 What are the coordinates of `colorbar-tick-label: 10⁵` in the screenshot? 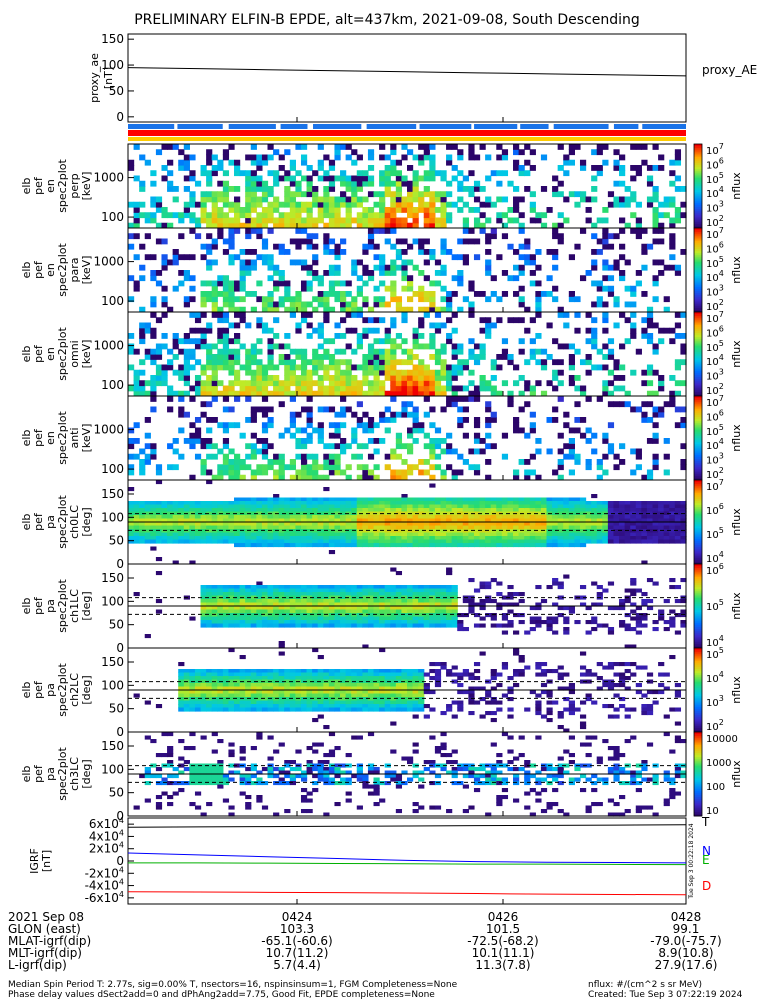 It's located at (715, 533).